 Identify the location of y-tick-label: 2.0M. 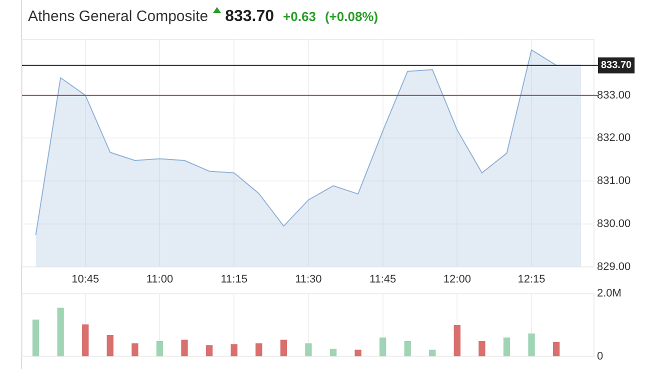
(609, 294).